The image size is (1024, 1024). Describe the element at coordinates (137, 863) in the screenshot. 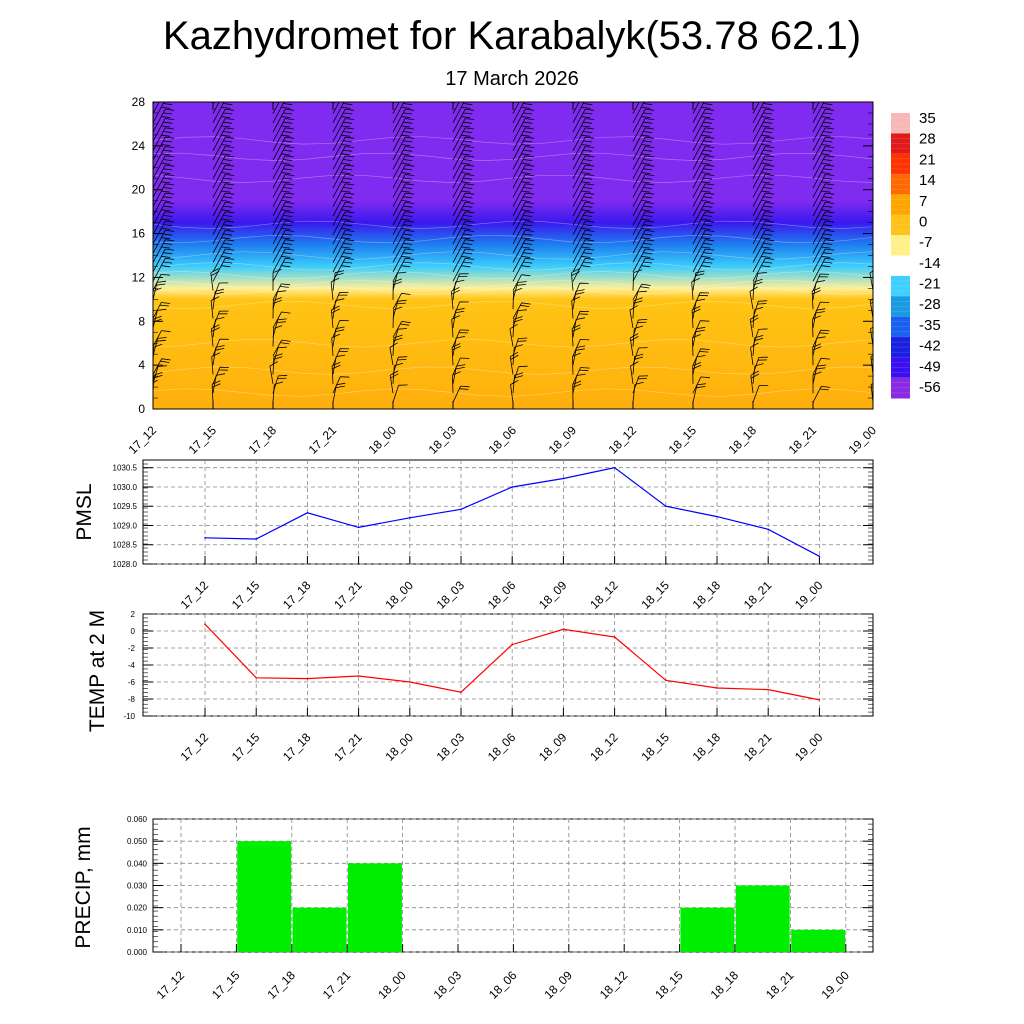

I see `y-tick-label: 0.040` at that location.